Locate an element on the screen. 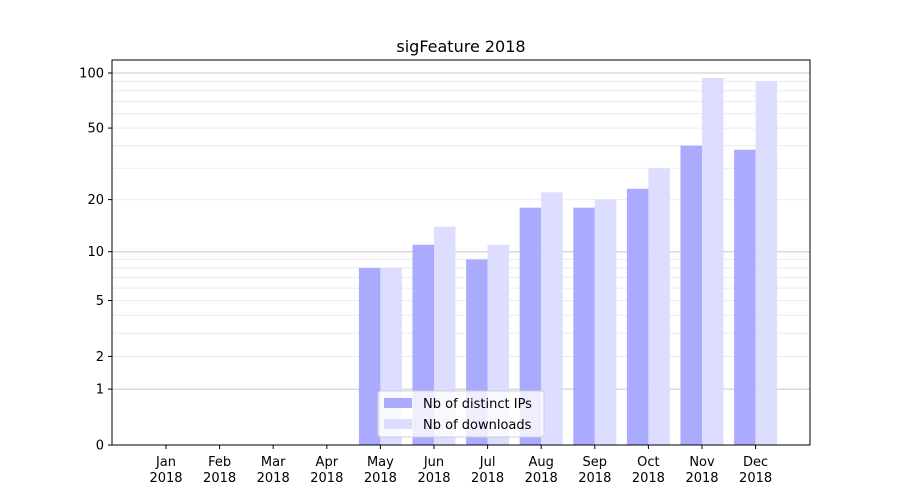 The height and width of the screenshot is (504, 900). y-tick-label: 50 is located at coordinates (95, 129).